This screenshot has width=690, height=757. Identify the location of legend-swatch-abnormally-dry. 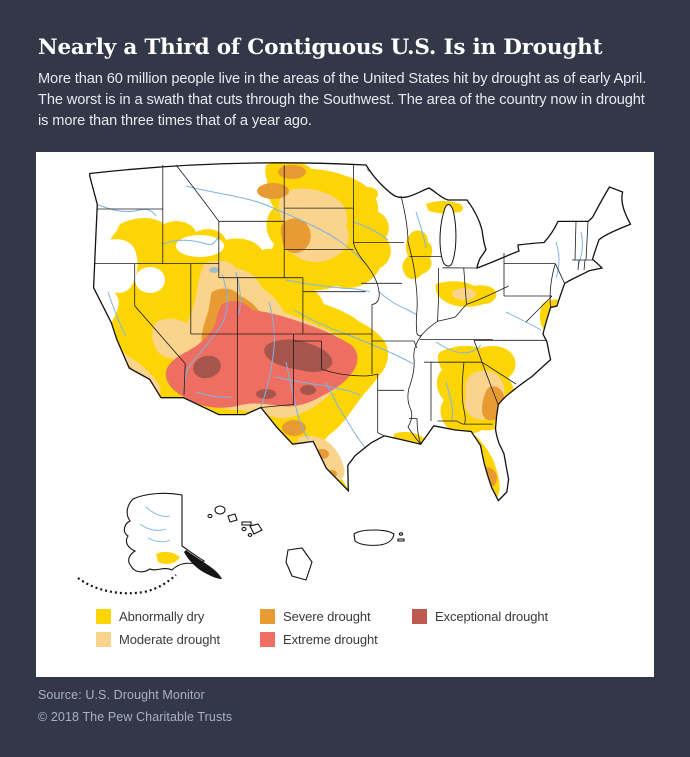
(103, 616).